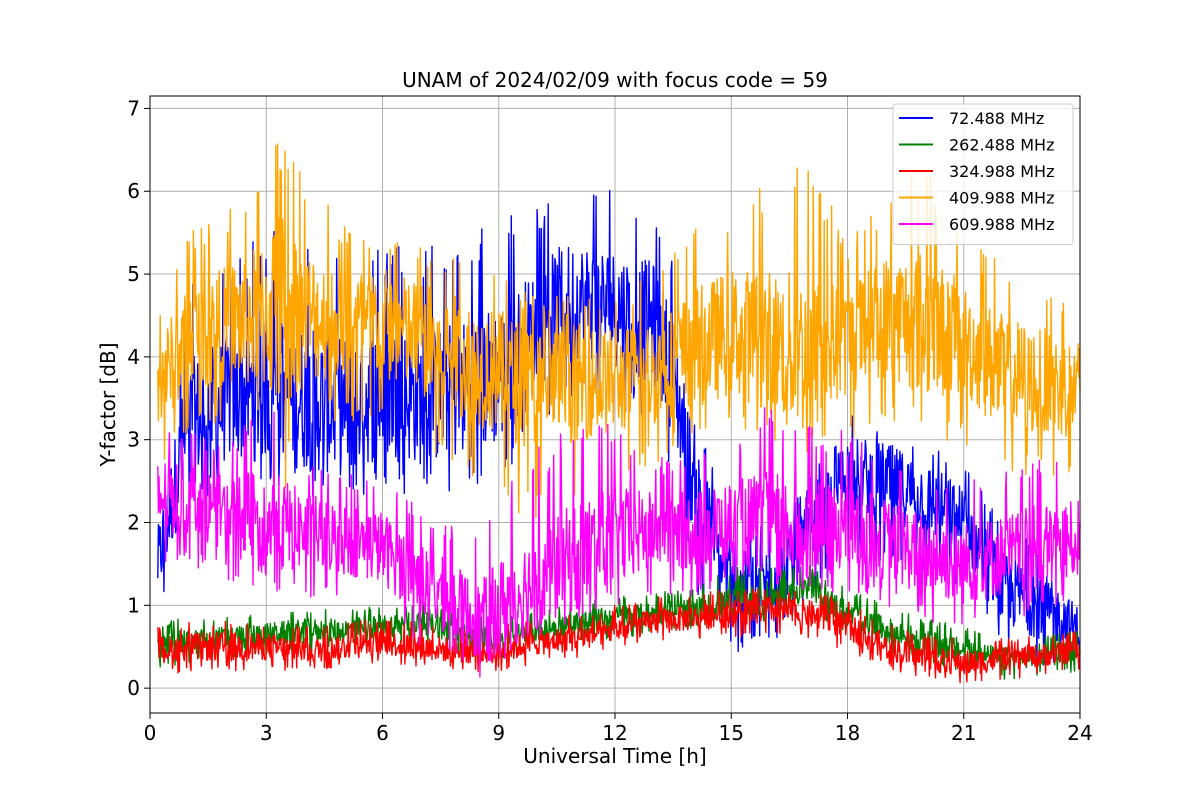 This screenshot has width=1200, height=805. I want to click on y-tick-label: 3, so click(133, 440).